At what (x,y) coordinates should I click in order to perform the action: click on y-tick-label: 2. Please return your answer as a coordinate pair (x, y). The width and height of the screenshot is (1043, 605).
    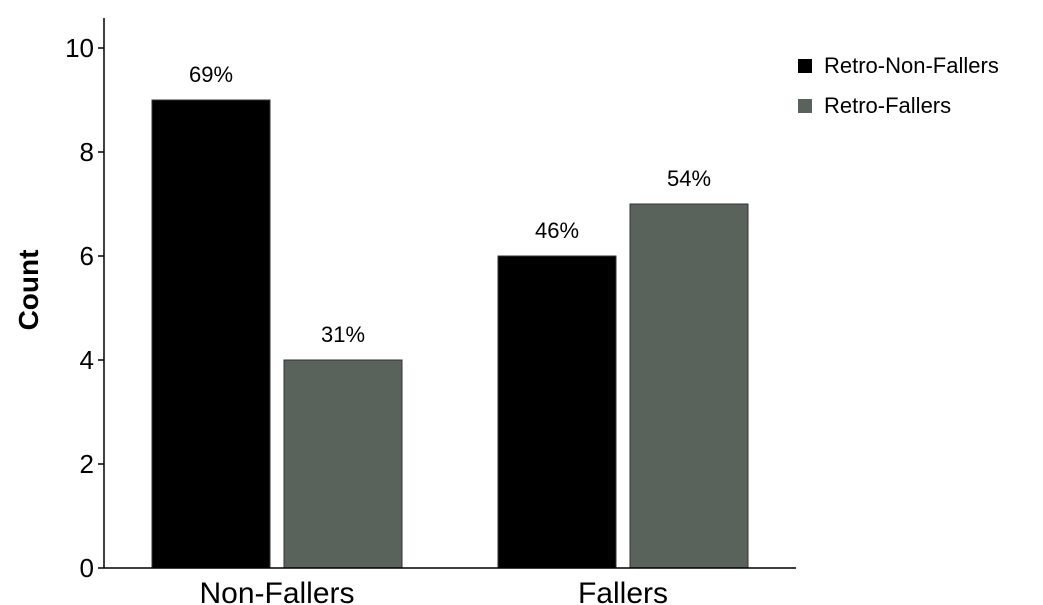
    Looking at the image, I should click on (87, 464).